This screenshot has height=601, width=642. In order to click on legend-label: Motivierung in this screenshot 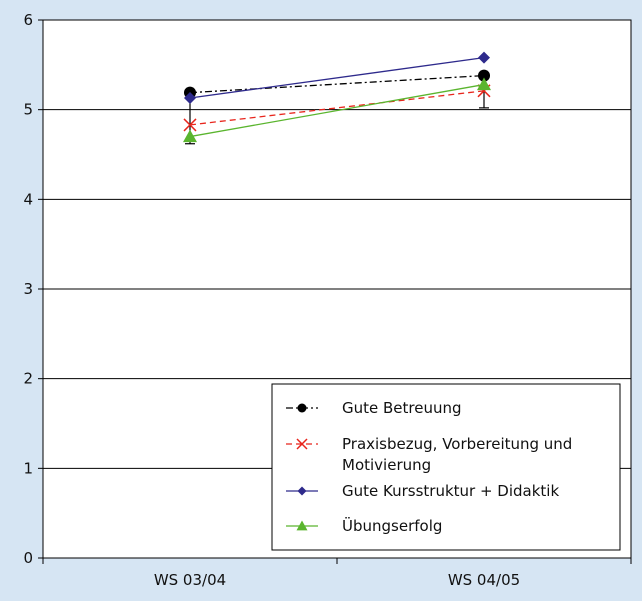, I will do `click(386, 465)`.